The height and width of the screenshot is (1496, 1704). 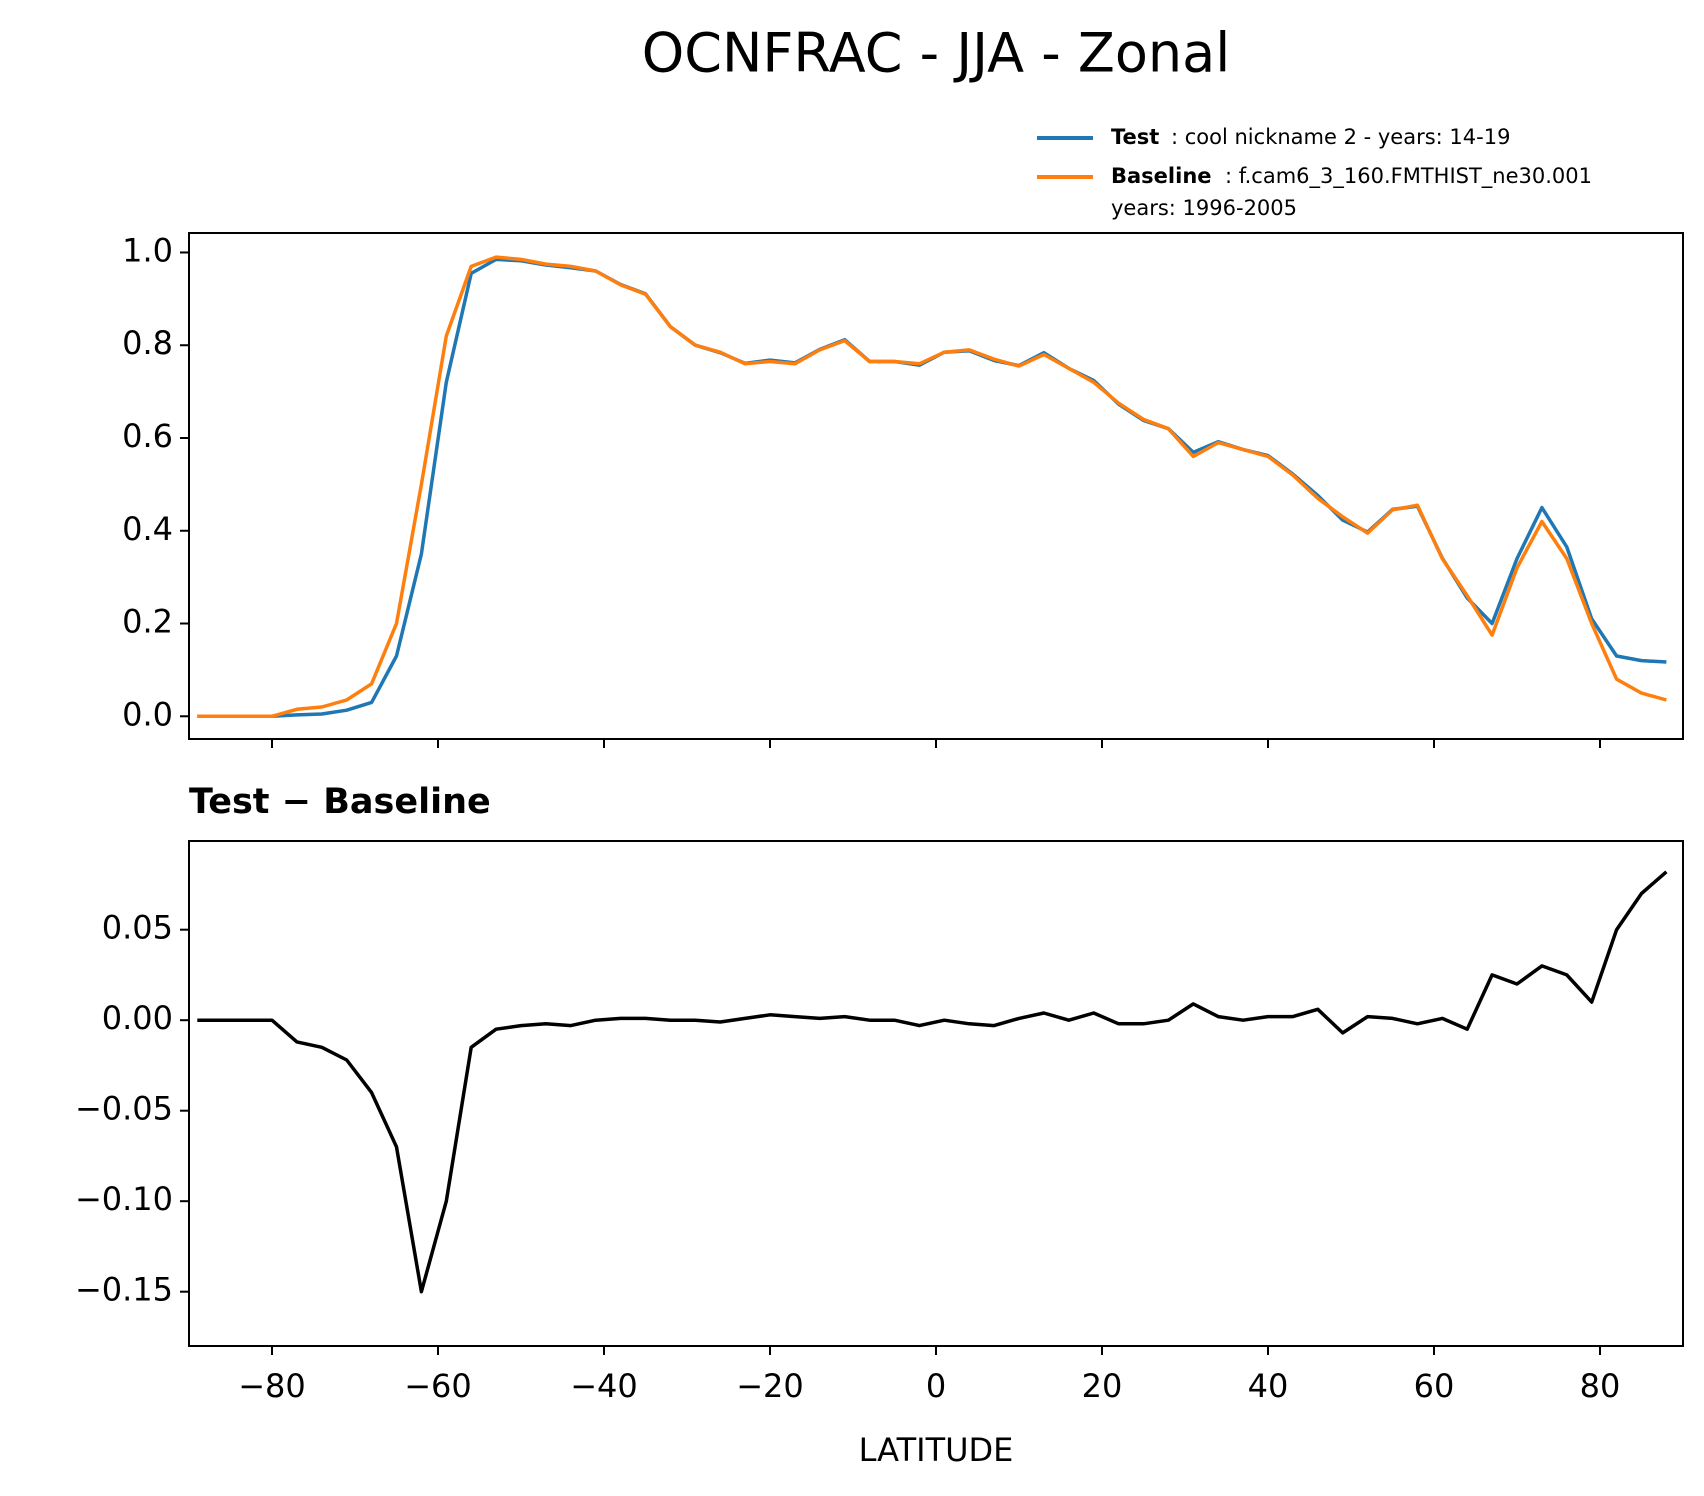 What do you see at coordinates (147, 250) in the screenshot?
I see `y-tick-label: 1.0` at bounding box center [147, 250].